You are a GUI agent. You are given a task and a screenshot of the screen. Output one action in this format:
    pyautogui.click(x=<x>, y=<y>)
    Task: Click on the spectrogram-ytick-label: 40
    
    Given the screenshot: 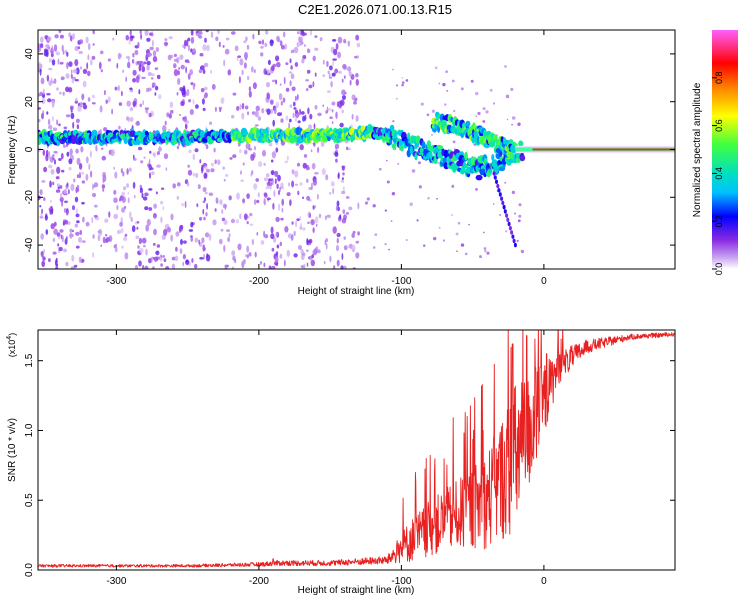 What is the action you would take?
    pyautogui.click(x=29, y=54)
    